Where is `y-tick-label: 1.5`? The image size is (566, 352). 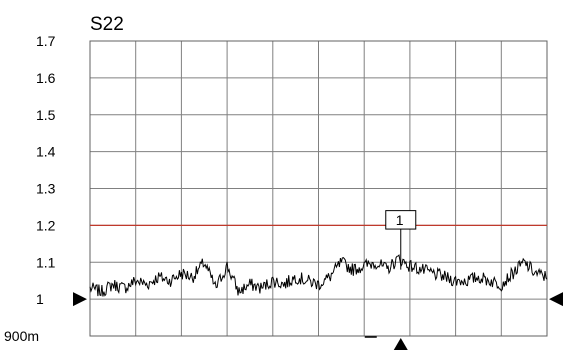
y-tick-label: 1.5 is located at coordinates (46, 115).